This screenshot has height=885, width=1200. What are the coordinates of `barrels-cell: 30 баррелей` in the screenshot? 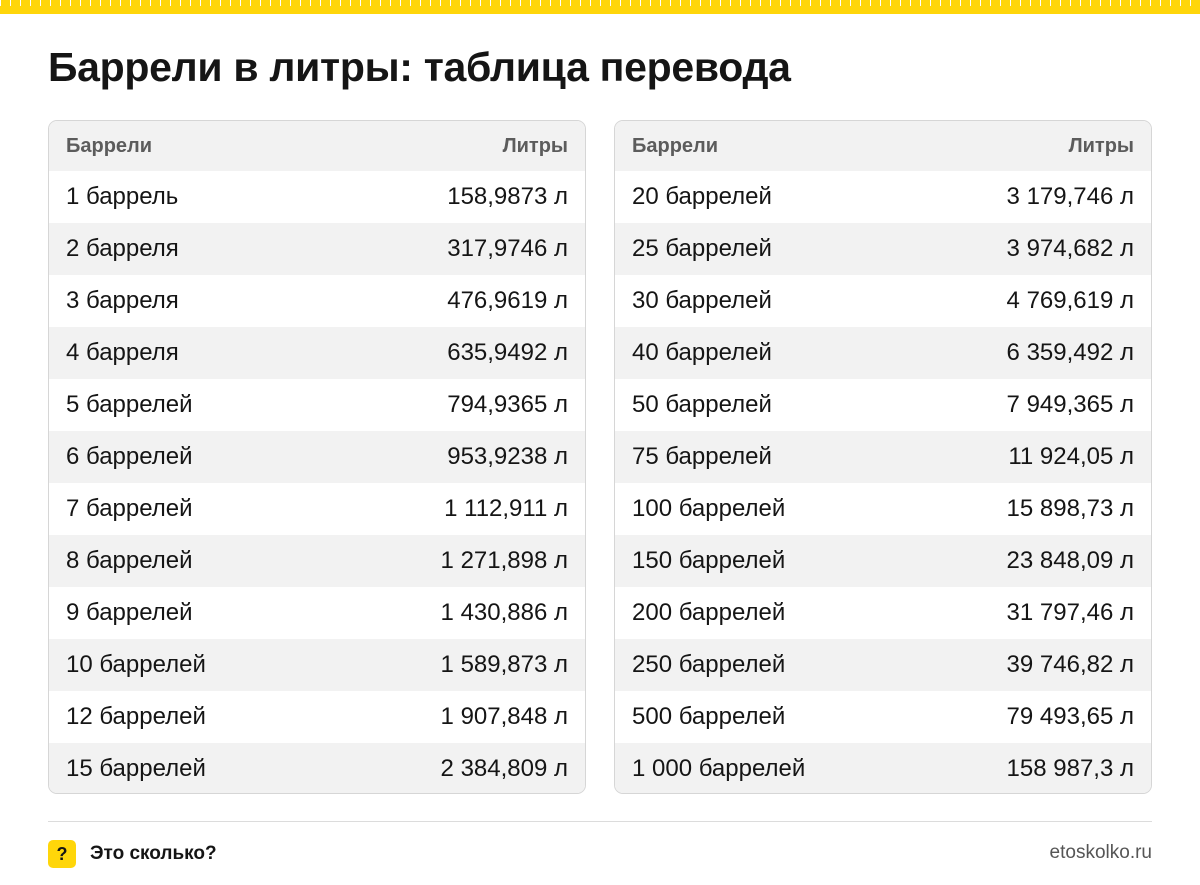 It's located at (702, 300).